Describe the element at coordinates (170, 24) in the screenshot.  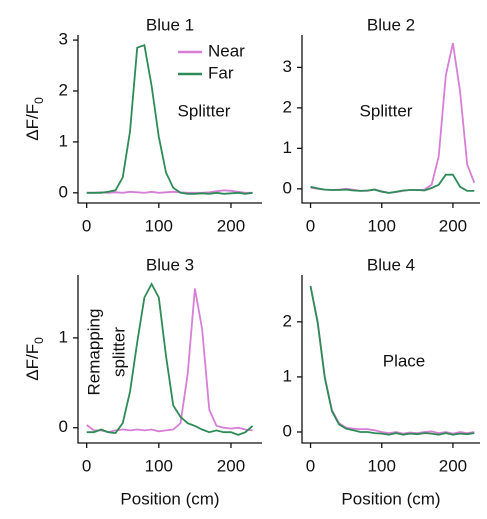
I see `panel-title: Blue 1` at that location.